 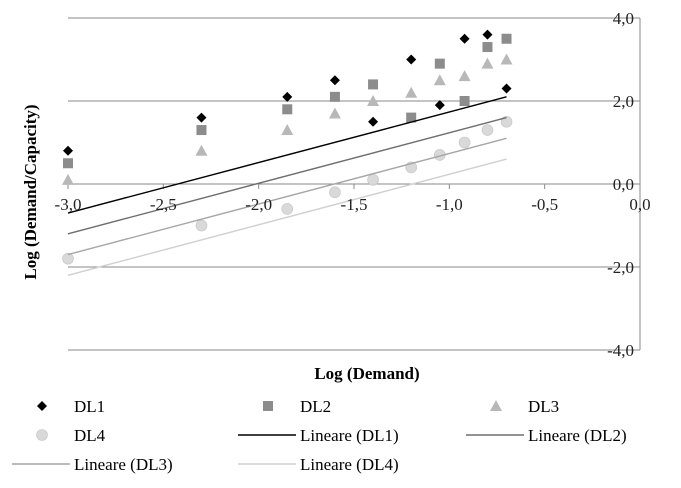 What do you see at coordinates (620, 350) in the screenshot?
I see `y-tick-label: -4,0` at bounding box center [620, 350].